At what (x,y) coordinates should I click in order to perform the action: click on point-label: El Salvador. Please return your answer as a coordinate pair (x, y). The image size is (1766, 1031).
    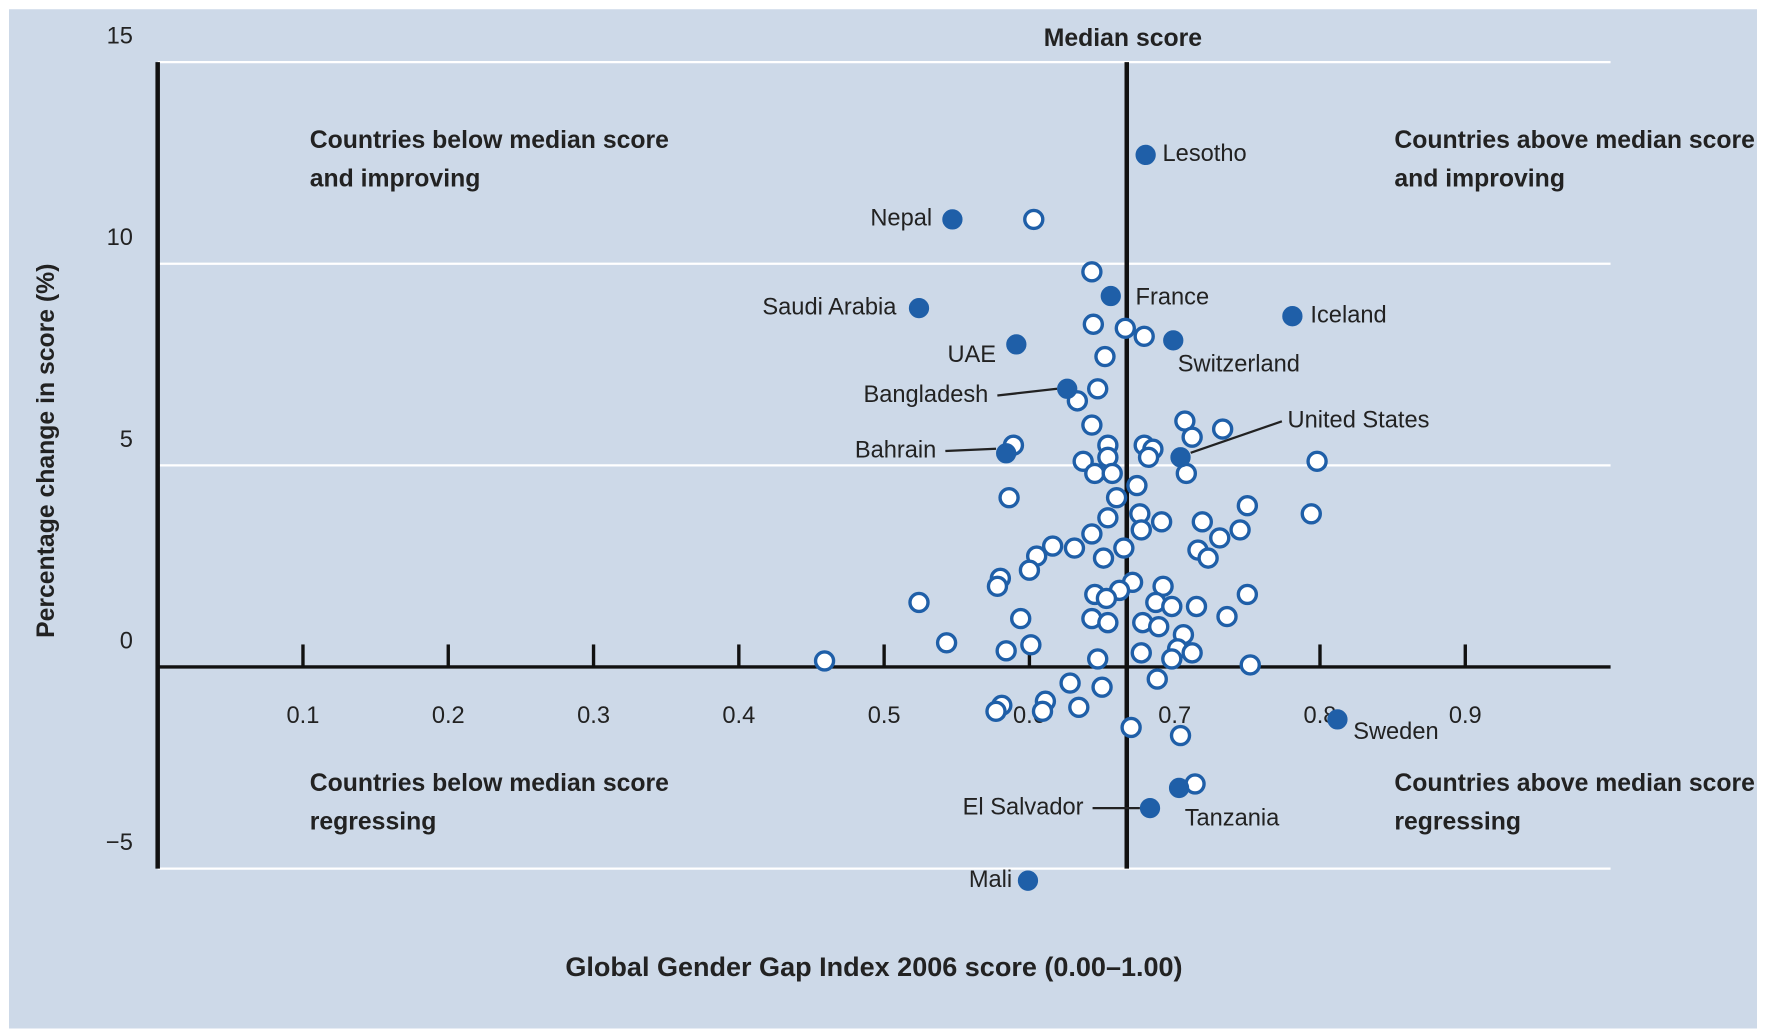
    Looking at the image, I should click on (1023, 807).